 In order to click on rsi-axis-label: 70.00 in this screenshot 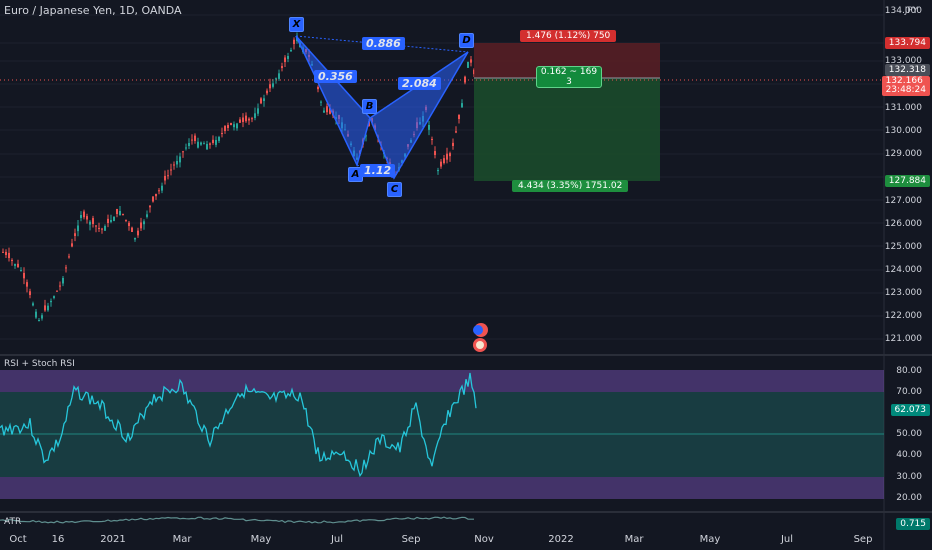, I will do `click(909, 392)`.